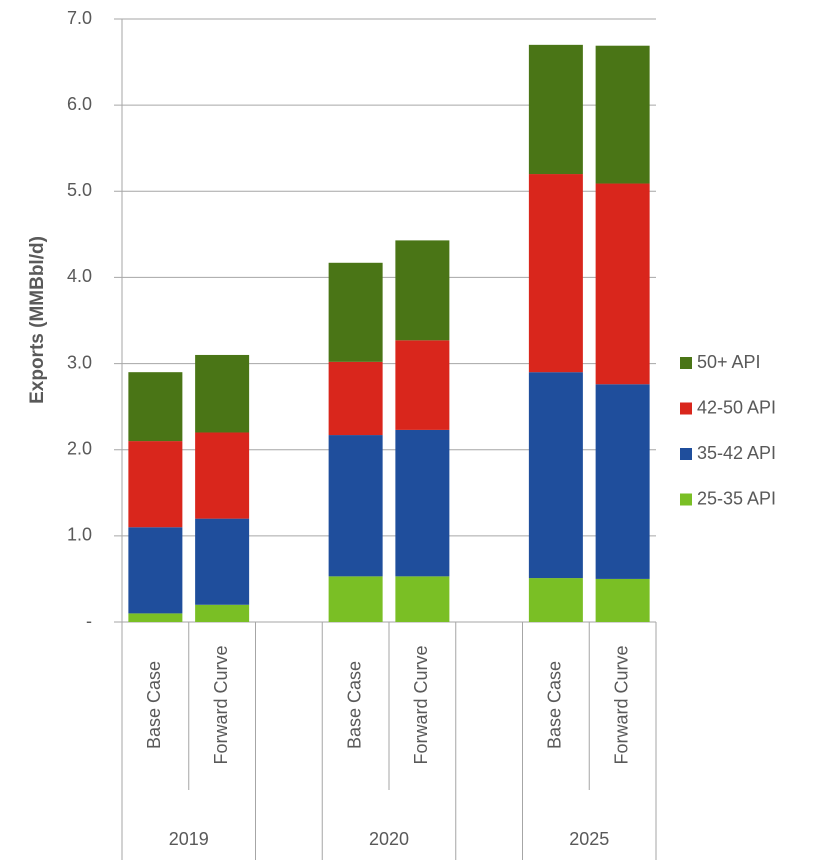 This screenshot has width=819, height=860. What do you see at coordinates (389, 839) in the screenshot?
I see `group-label: 2020` at bounding box center [389, 839].